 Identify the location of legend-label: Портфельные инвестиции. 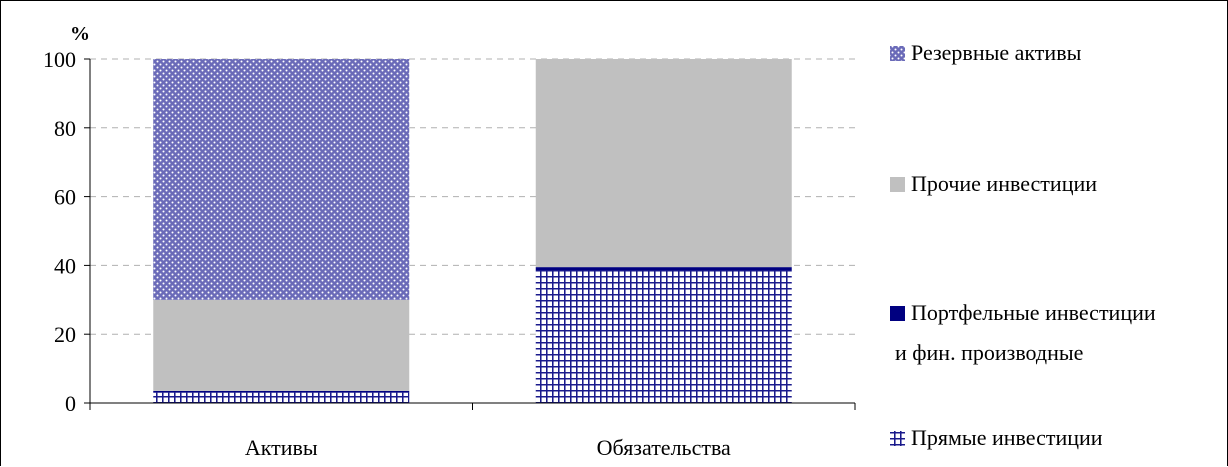
(1033, 312).